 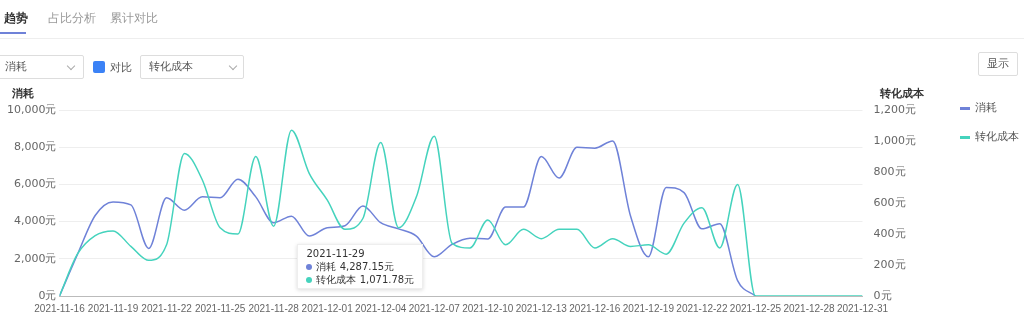 I want to click on y2-tick-label: 400元, so click(x=889, y=233).